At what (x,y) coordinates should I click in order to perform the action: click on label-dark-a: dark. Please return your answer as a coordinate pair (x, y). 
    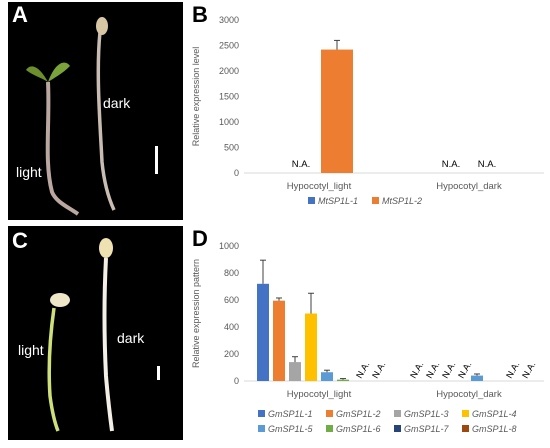
    Looking at the image, I should click on (117, 103).